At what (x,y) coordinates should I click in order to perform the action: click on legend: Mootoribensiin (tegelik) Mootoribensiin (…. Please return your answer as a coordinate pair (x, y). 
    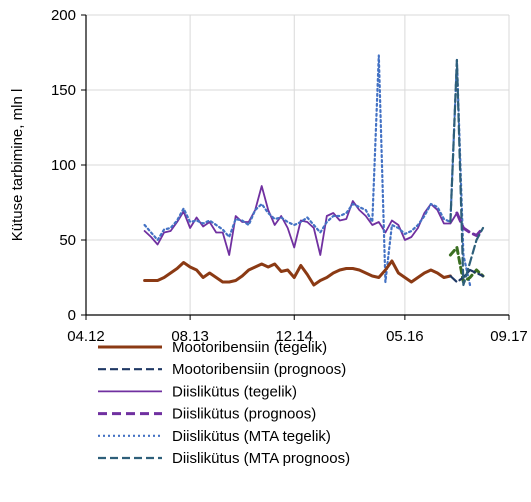
    Looking at the image, I should click on (224, 403).